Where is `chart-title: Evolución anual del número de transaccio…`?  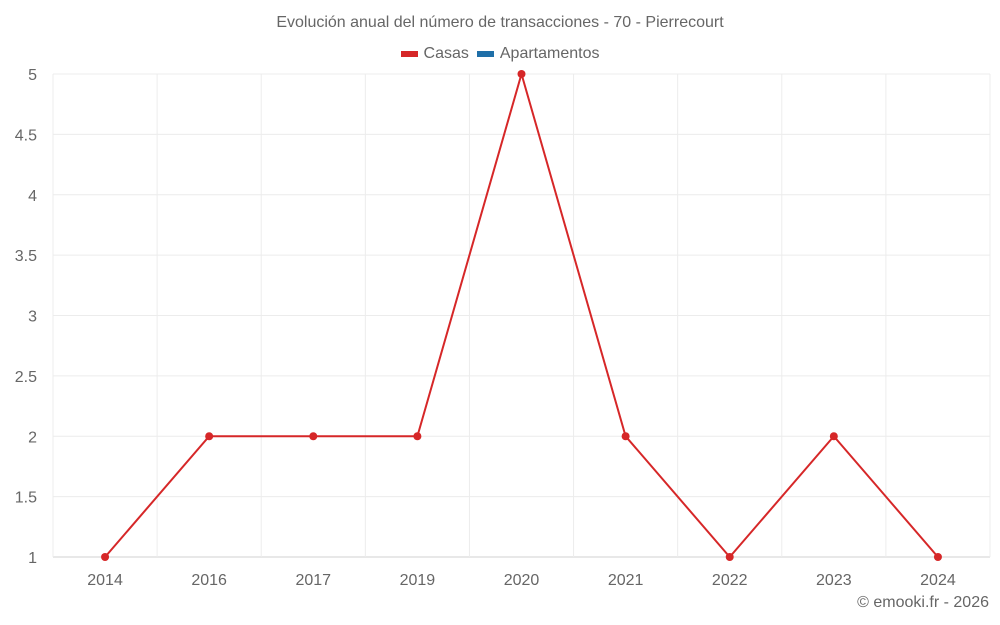
chart-title: Evolución anual del número de transaccio… is located at coordinates (500, 22).